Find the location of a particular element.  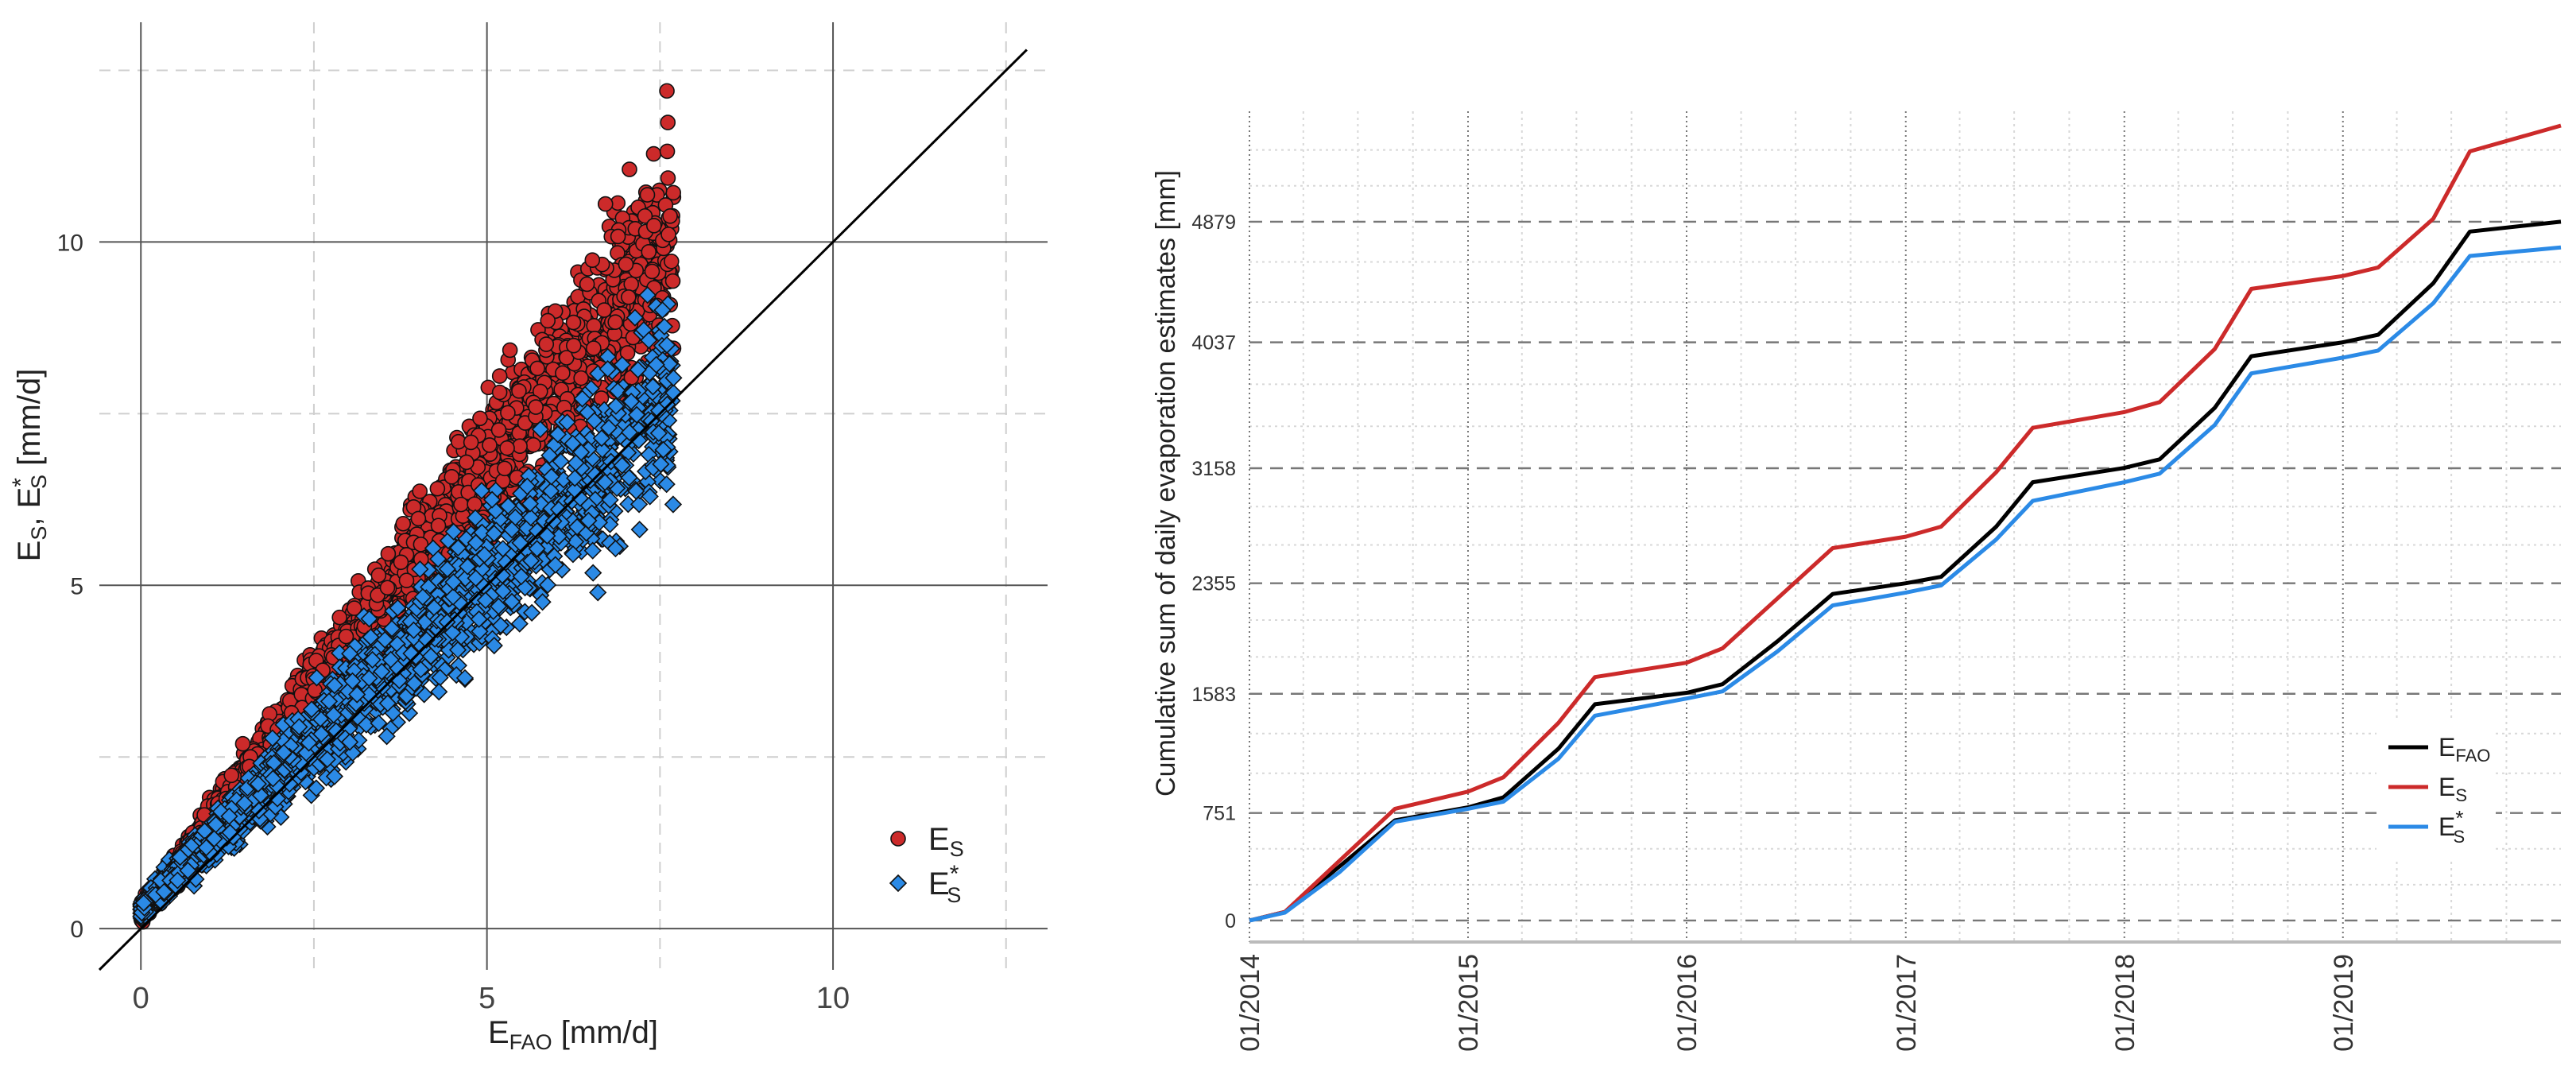

line-y-tick-label: 4037 is located at coordinates (1213, 343).